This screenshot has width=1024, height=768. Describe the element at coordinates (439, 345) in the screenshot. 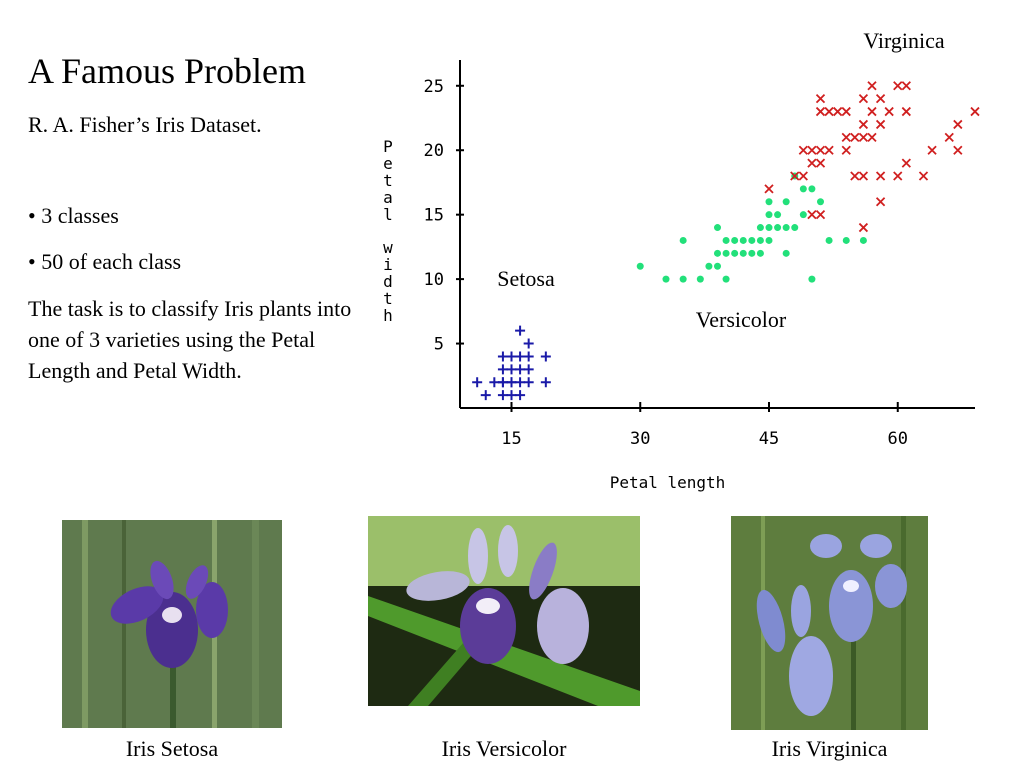

I see `y-tick-label: 5` at that location.